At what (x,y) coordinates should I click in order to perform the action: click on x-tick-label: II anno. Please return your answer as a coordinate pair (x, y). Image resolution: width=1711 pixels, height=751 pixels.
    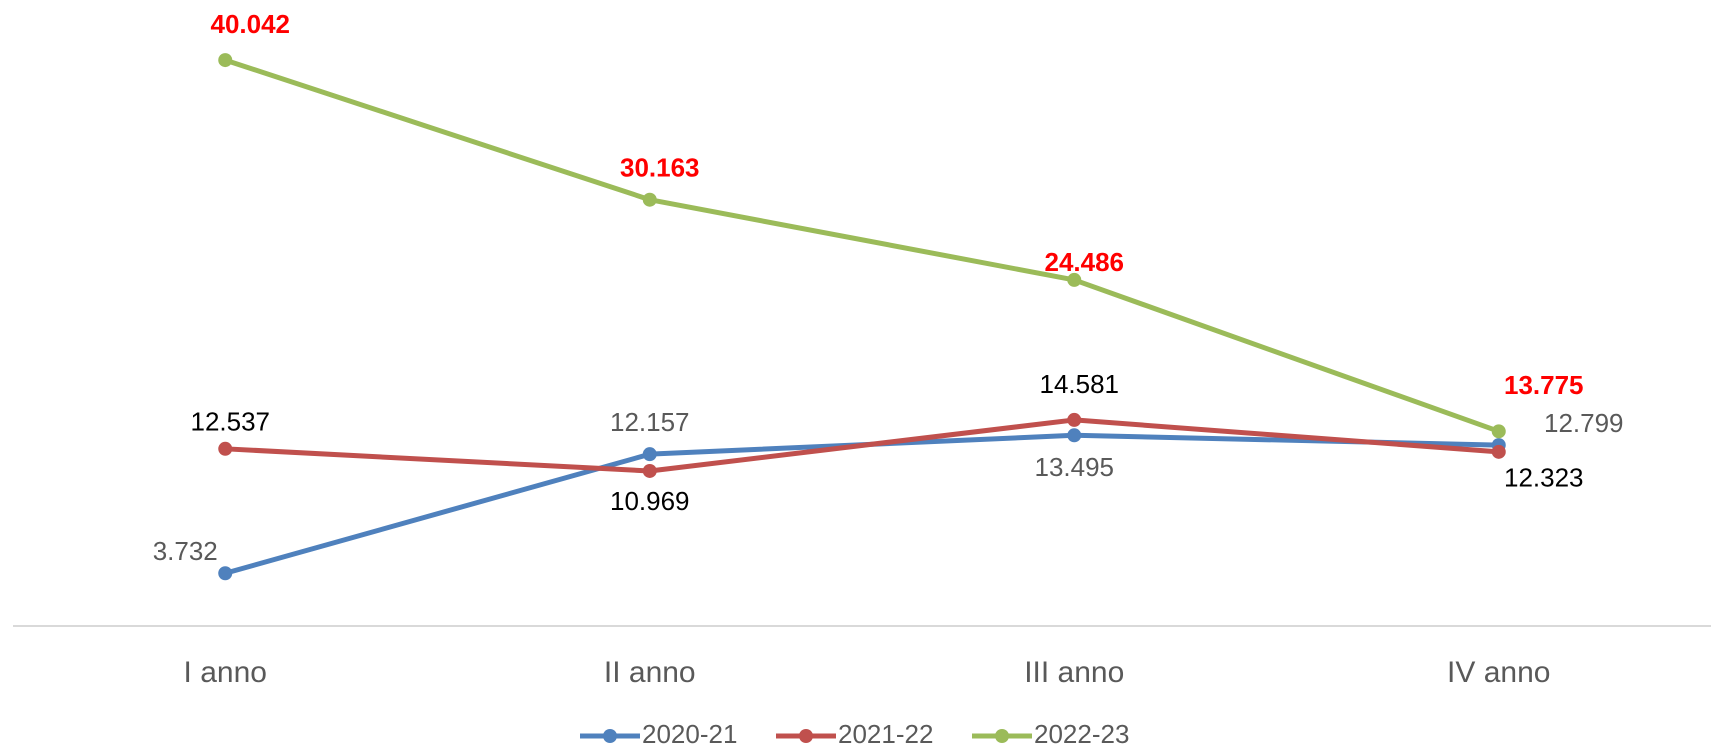
    Looking at the image, I should click on (650, 672).